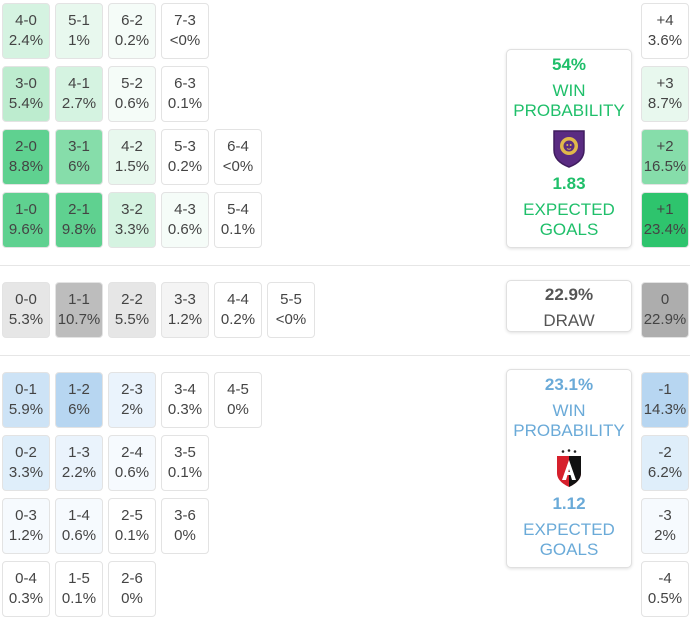 The width and height of the screenshot is (690, 622). I want to click on scoreline-cell: 3-6 0%, so click(185, 526).